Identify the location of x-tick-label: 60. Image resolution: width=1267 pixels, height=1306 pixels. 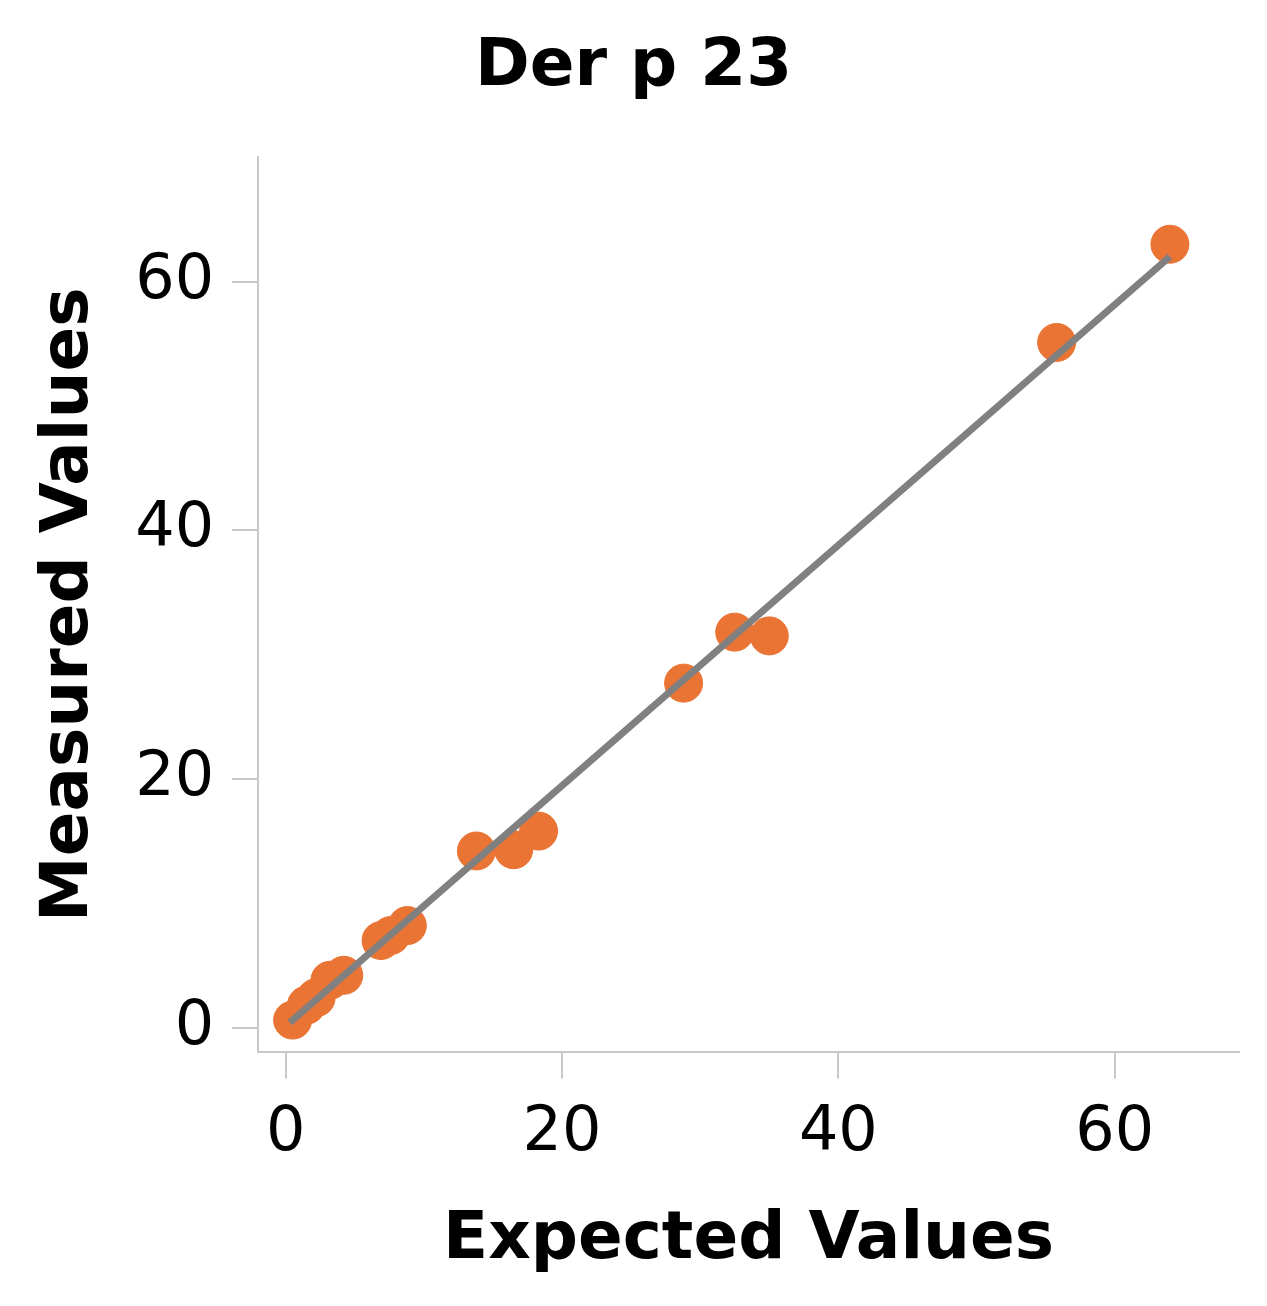
(1115, 1128).